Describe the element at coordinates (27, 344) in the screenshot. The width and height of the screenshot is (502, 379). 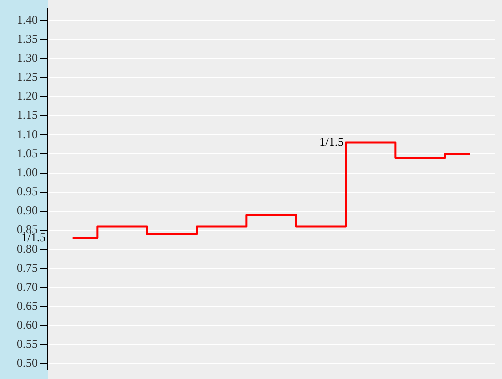
I see `y-tick-label: 0.55` at that location.